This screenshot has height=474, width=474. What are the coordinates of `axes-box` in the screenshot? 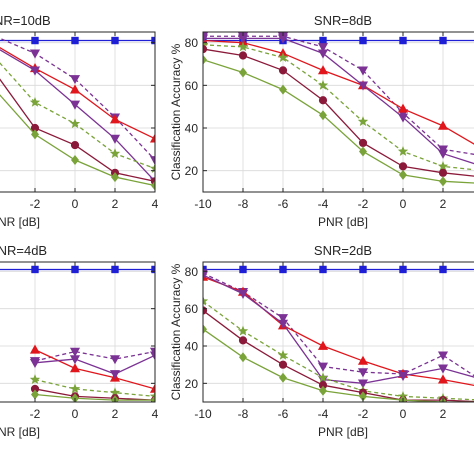 It's located at (78, 332).